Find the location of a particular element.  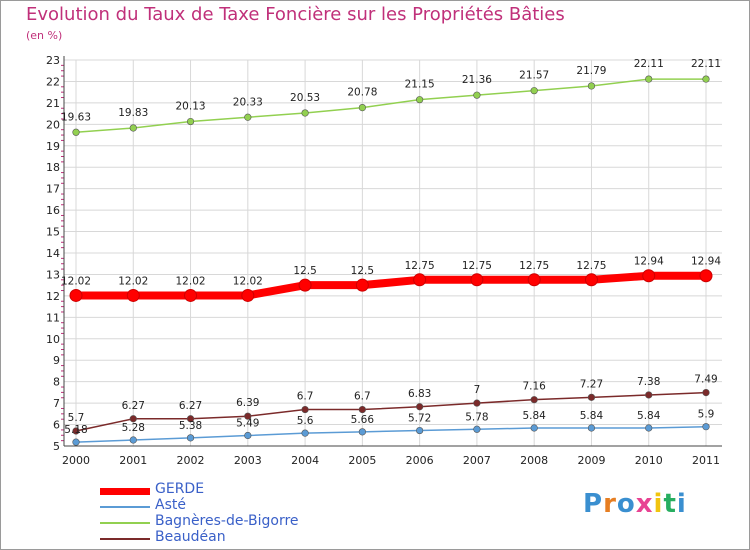

series-line-aste is located at coordinates (391, 434).